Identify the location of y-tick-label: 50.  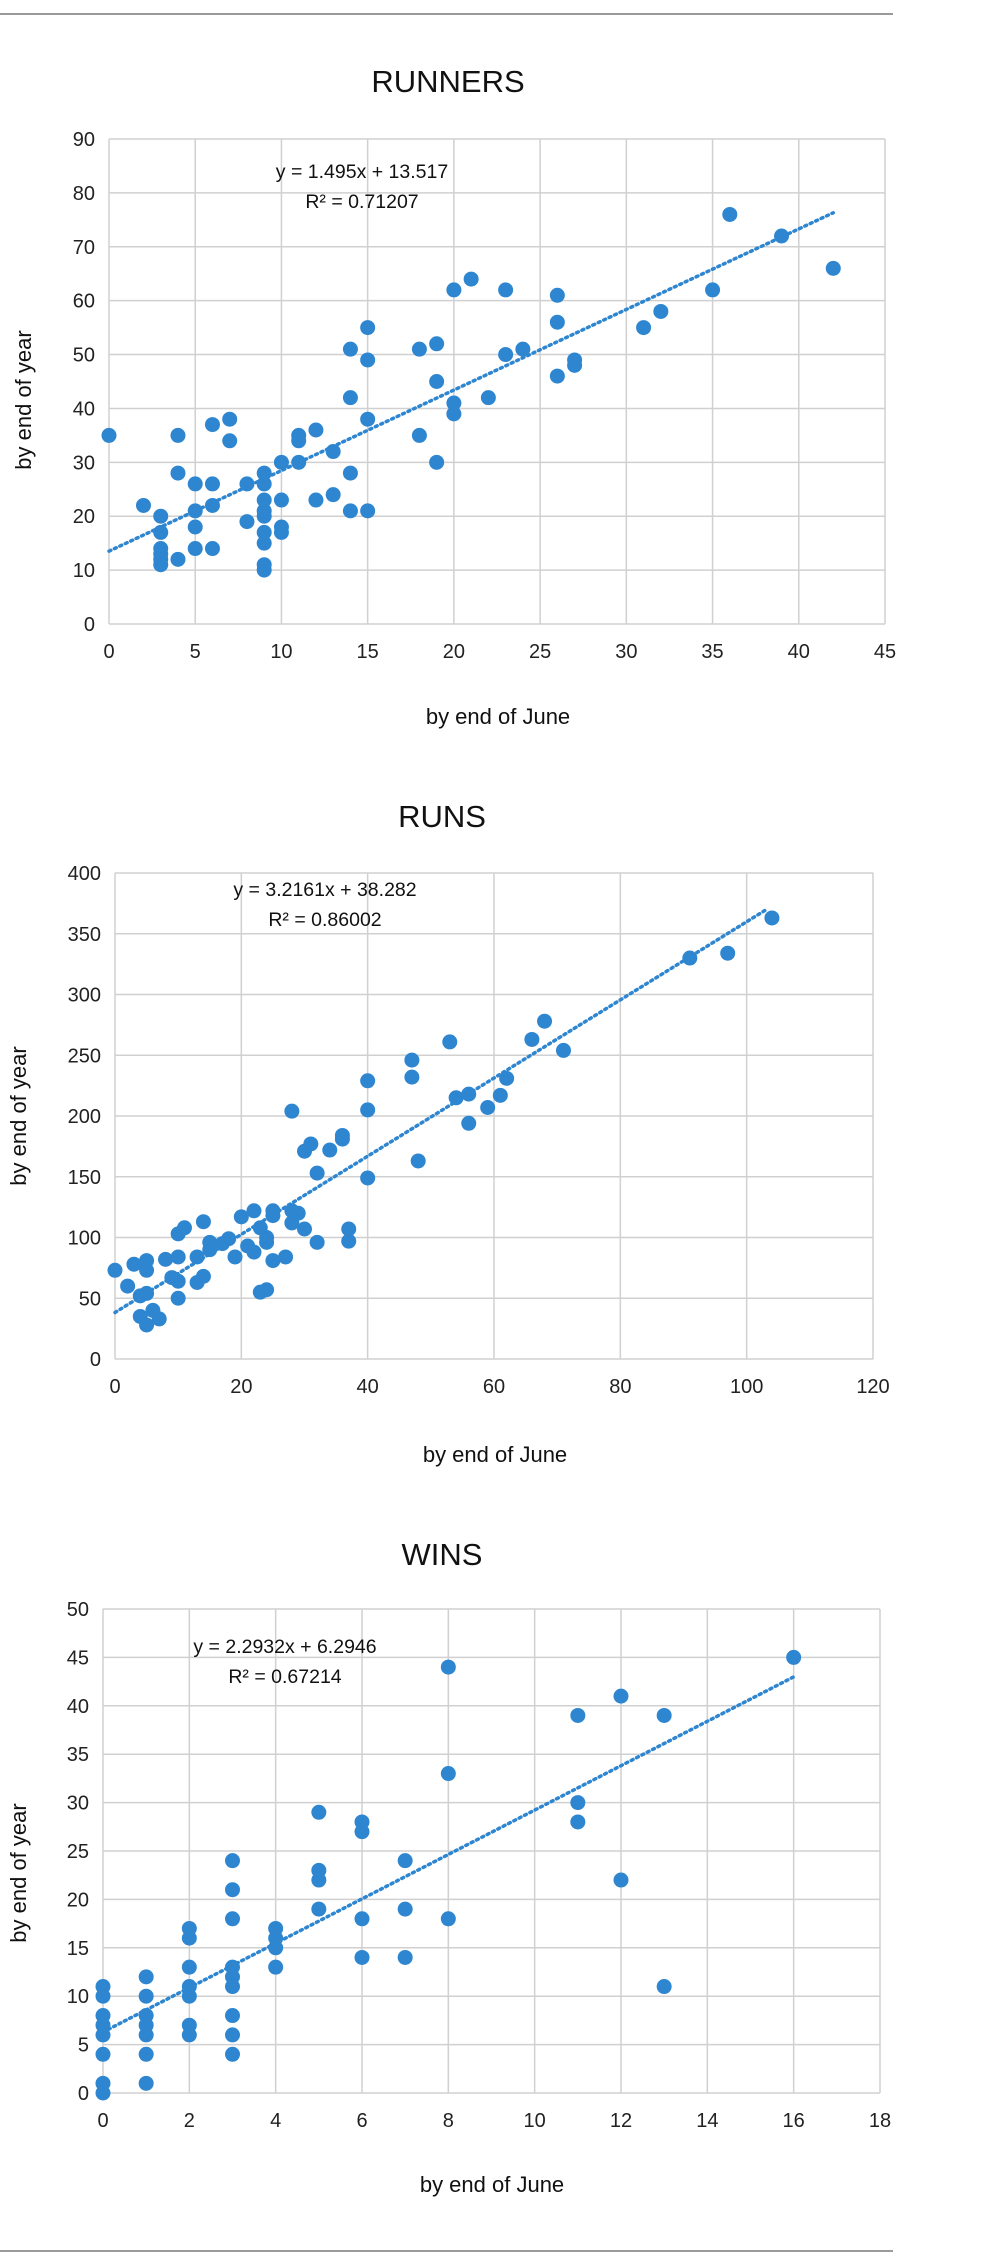
(78, 1610).